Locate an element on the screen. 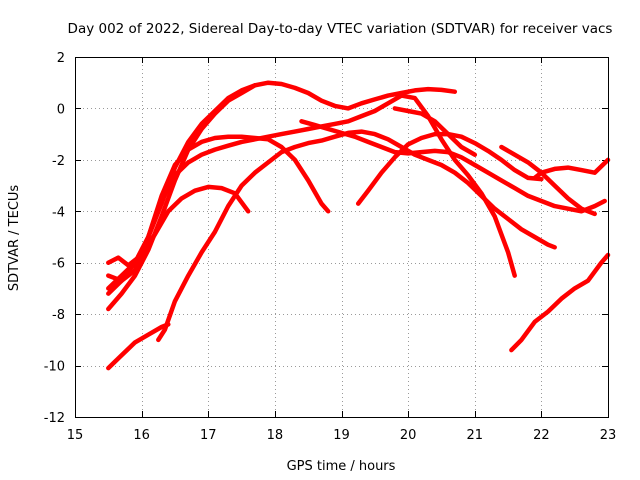 Image resolution: width=640 pixels, height=480 pixels. x-tick-label: 15 is located at coordinates (75, 435).